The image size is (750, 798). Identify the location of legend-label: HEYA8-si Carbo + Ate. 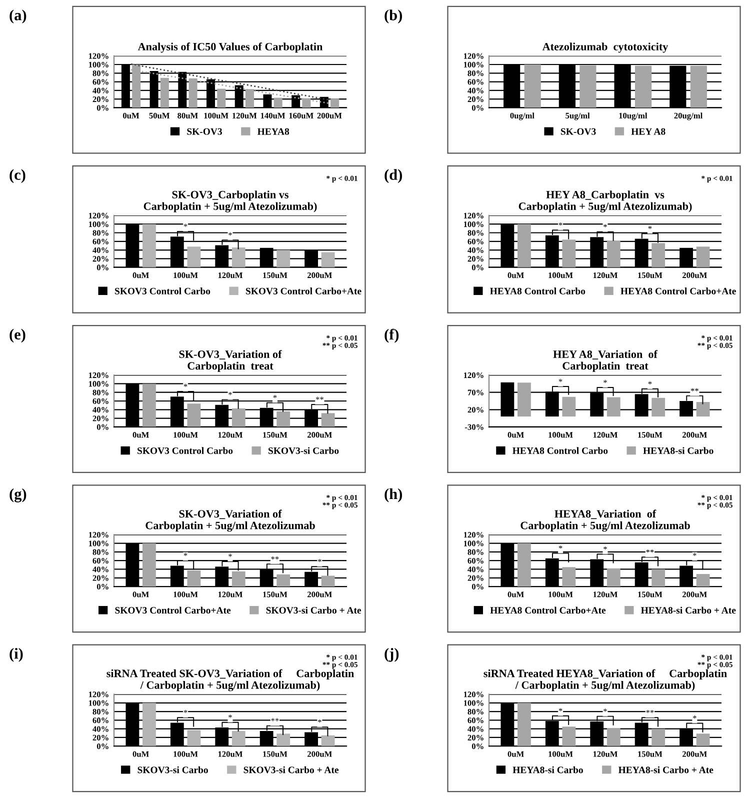
(688, 610).